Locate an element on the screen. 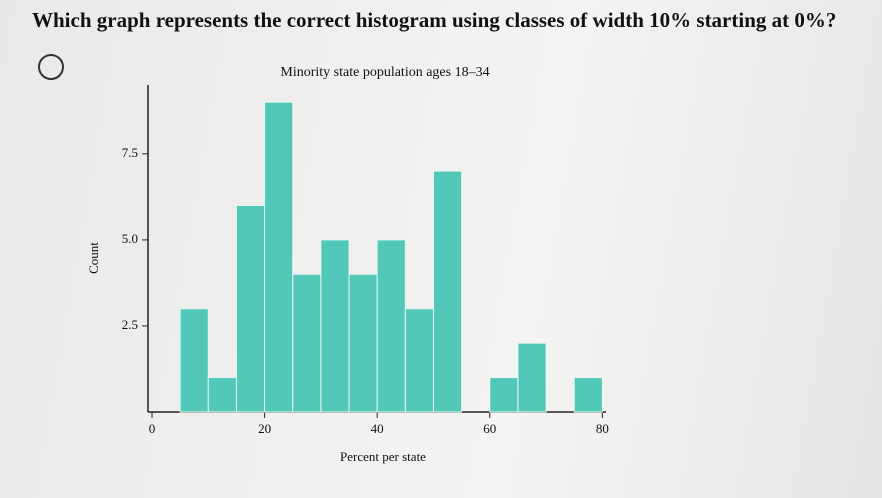  x-tick-label: 0 is located at coordinates (152, 428).